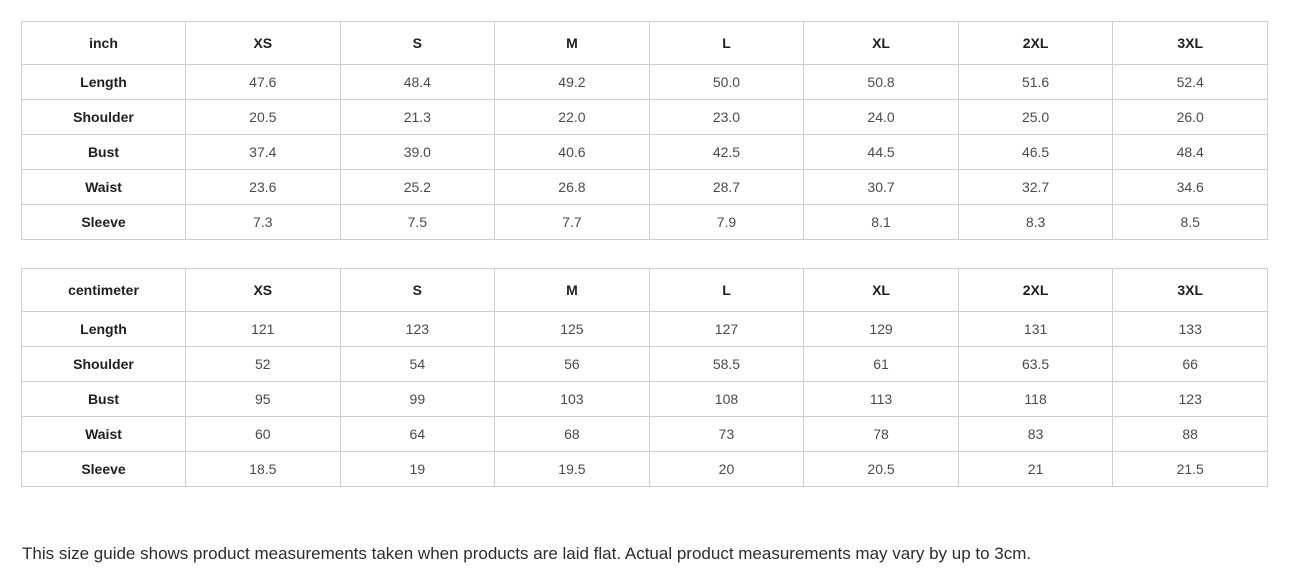 The height and width of the screenshot is (571, 1294). Describe the element at coordinates (1035, 329) in the screenshot. I see `measurement-value-cell: 131` at that location.